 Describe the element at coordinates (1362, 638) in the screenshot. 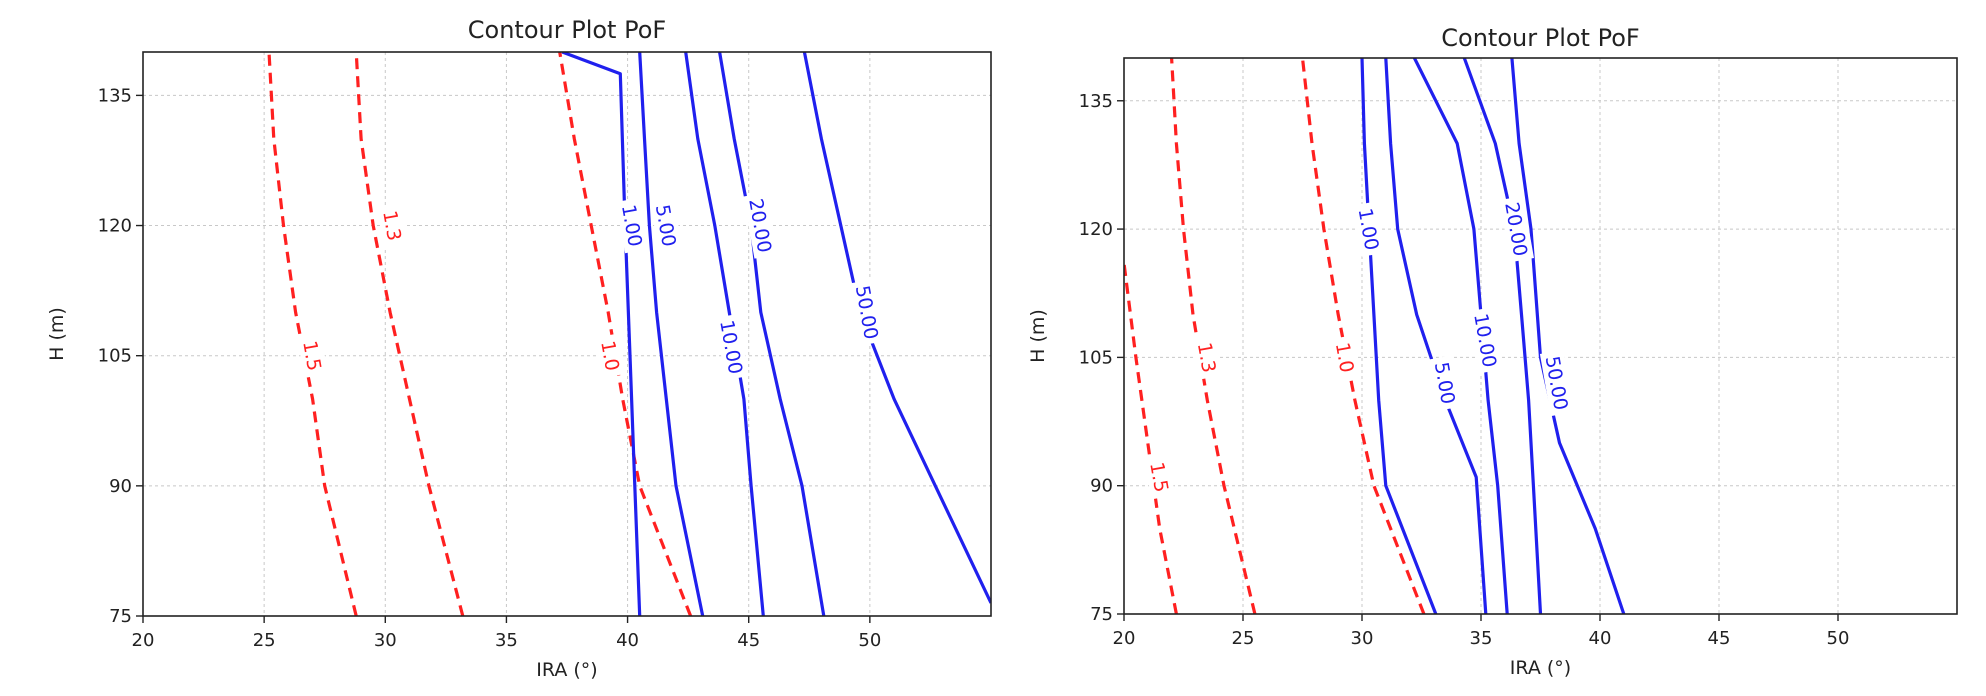

I see `right-x-tick-label: 30` at that location.